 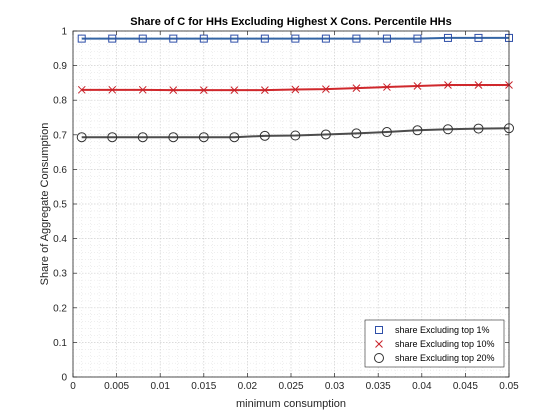 I want to click on x-tick-label: 0.035, so click(x=378, y=386).